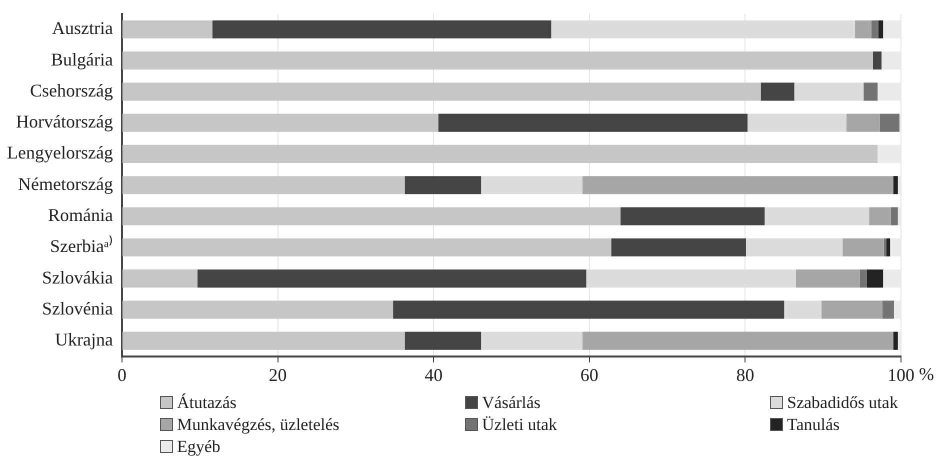 The image size is (945, 468). What do you see at coordinates (81, 59) in the screenshot?
I see `y-tick-label: Bulgária` at bounding box center [81, 59].